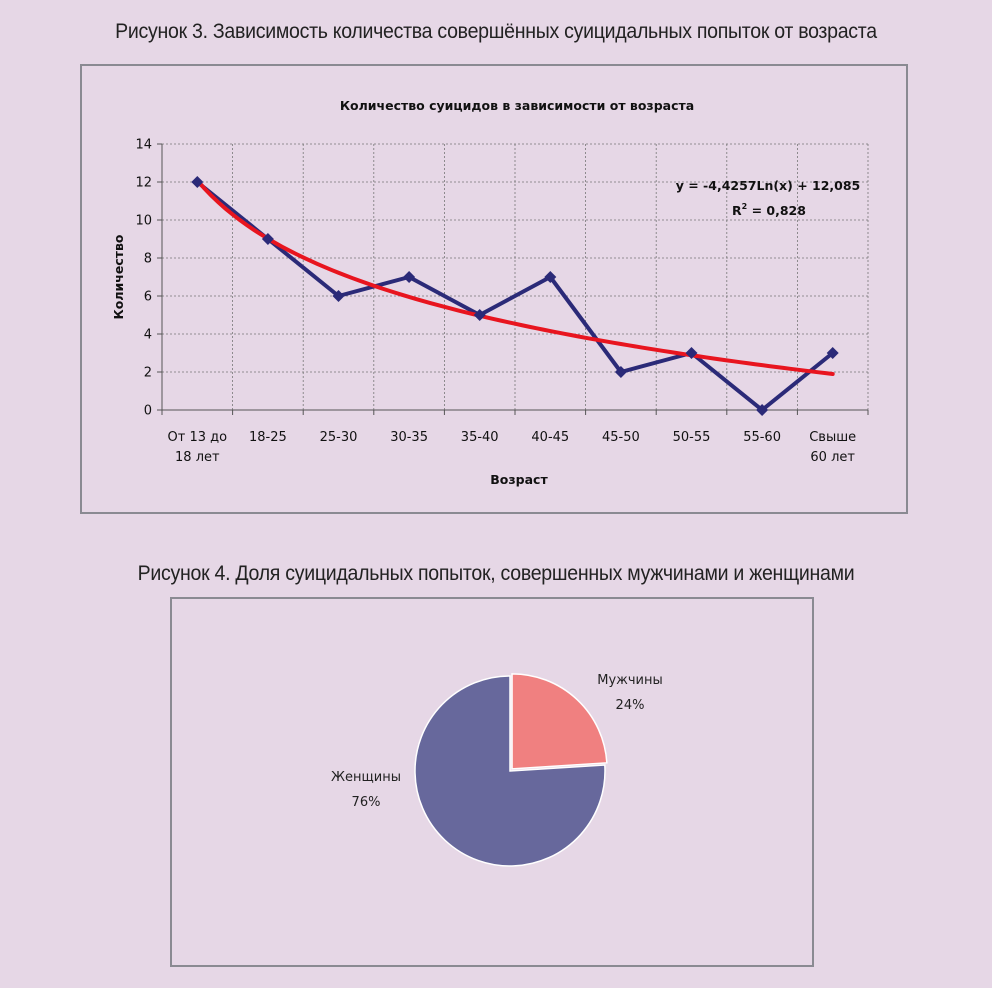 This screenshot has width=992, height=988. Describe the element at coordinates (621, 437) in the screenshot. I see `x-tick-label: 45-50` at that location.